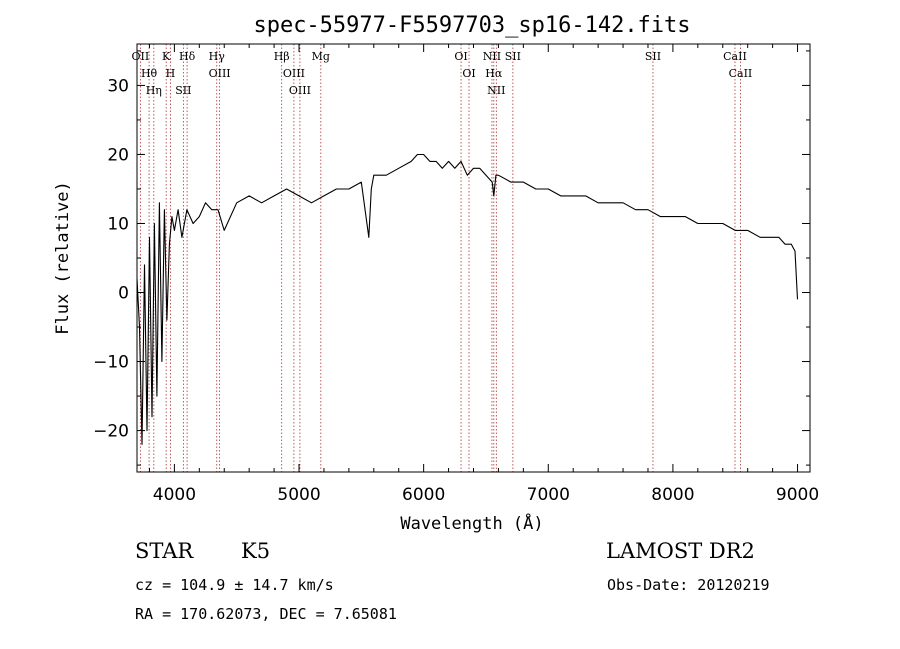 This screenshot has width=900, height=649. I want to click on y-tick-label: 30, so click(118, 86).